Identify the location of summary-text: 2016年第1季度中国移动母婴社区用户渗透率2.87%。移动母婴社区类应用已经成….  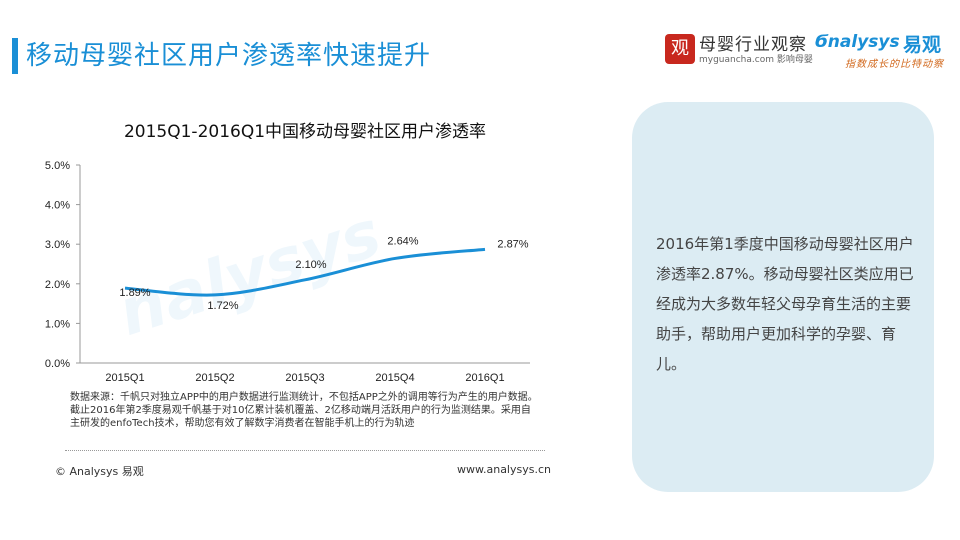
(785, 304).